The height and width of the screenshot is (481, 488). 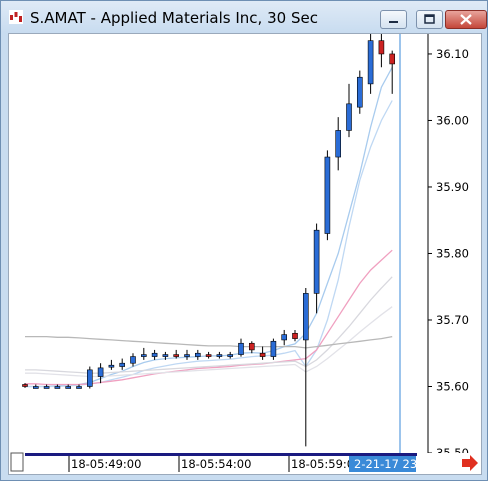 I want to click on price-tick-label: 35.70, so click(x=452, y=320).